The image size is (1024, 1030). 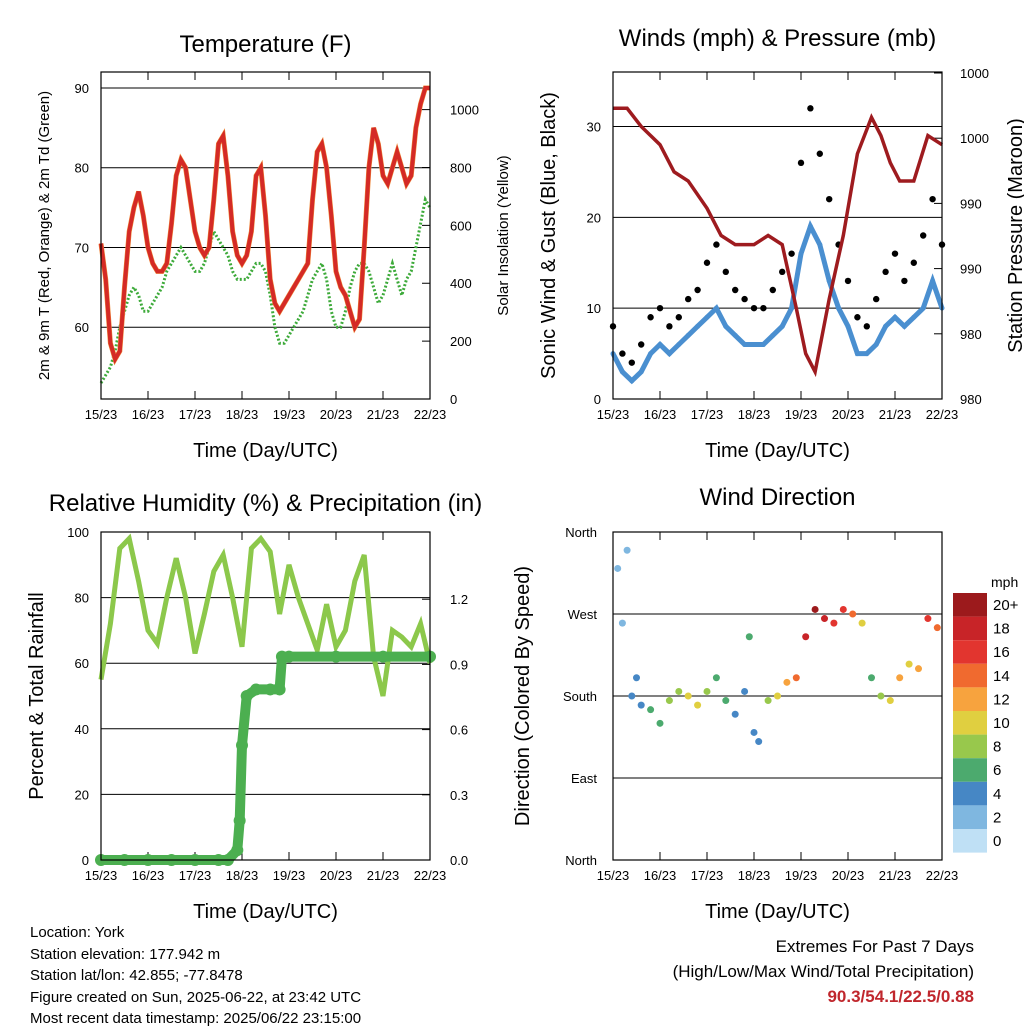 I want to click on y2-tick-label: 0, so click(x=453, y=399).